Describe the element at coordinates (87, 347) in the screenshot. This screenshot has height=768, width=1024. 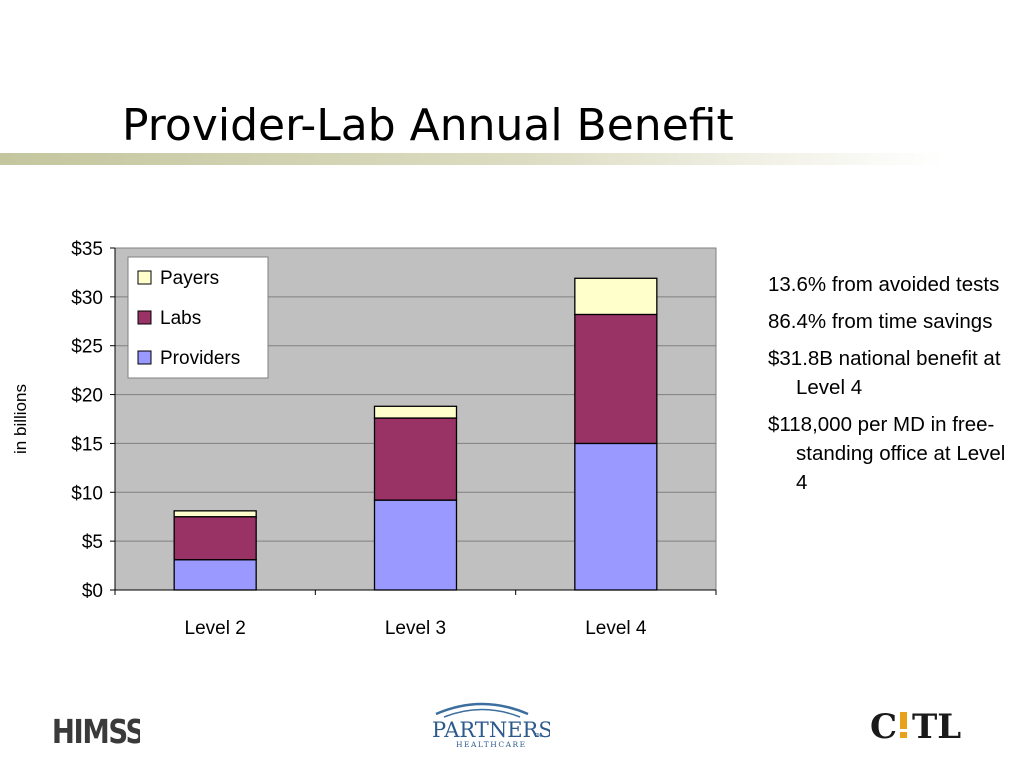
I see `y-tick-label: $25` at that location.